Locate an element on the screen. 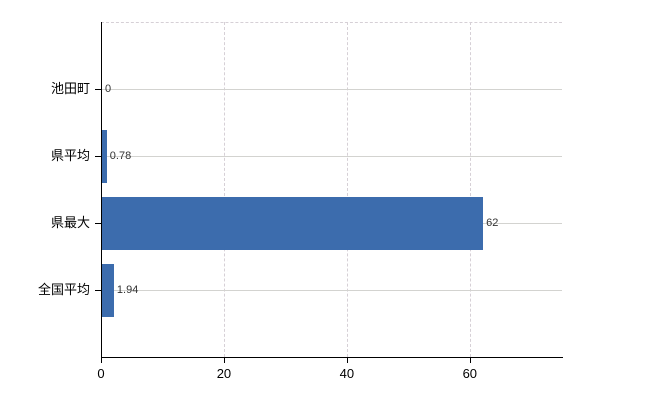  value-label: 62 is located at coordinates (492, 223).